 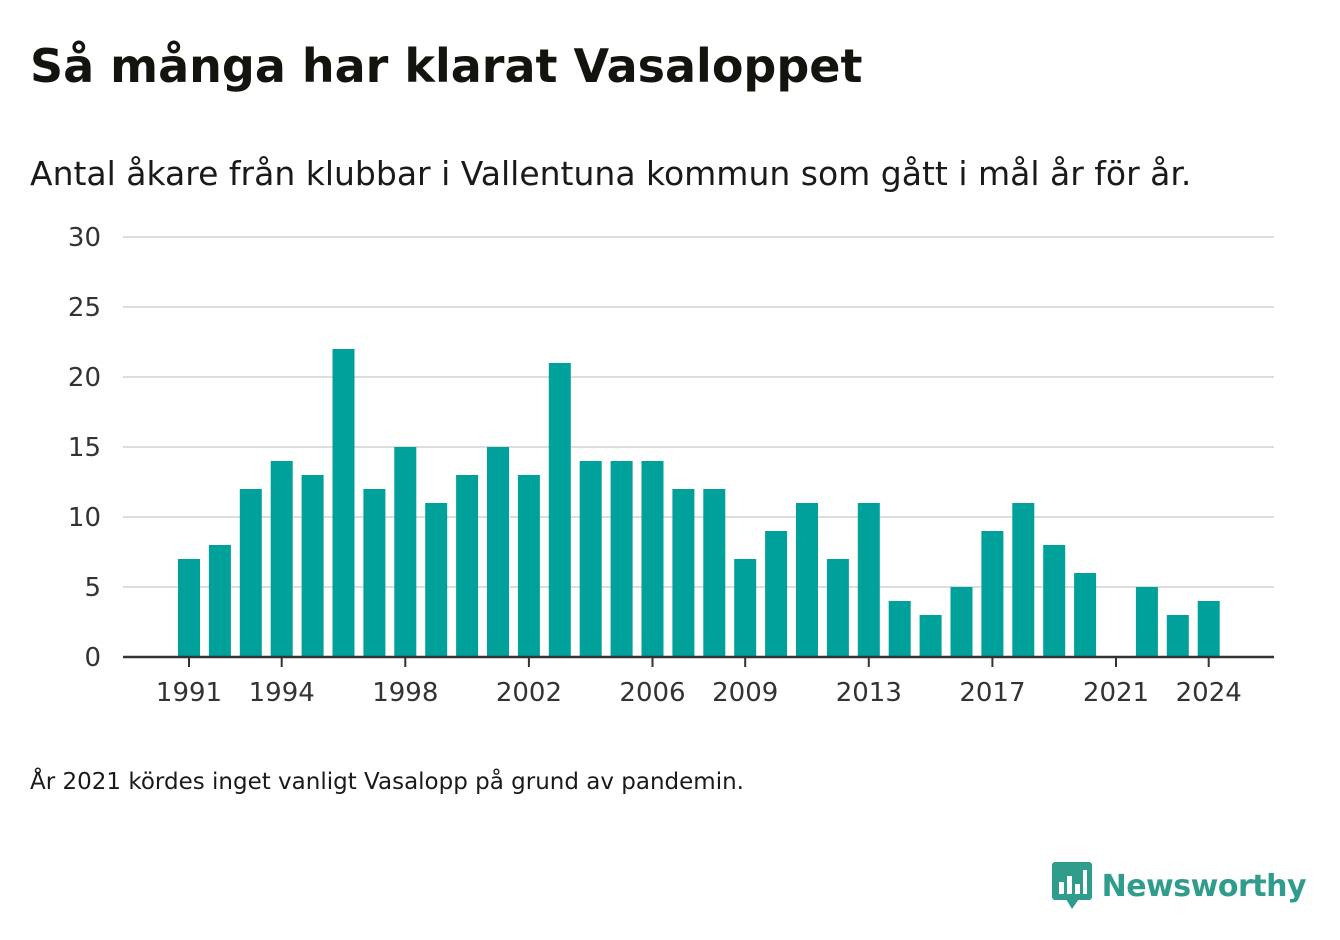 What do you see at coordinates (1177, 636) in the screenshot?
I see `bar-2023` at bounding box center [1177, 636].